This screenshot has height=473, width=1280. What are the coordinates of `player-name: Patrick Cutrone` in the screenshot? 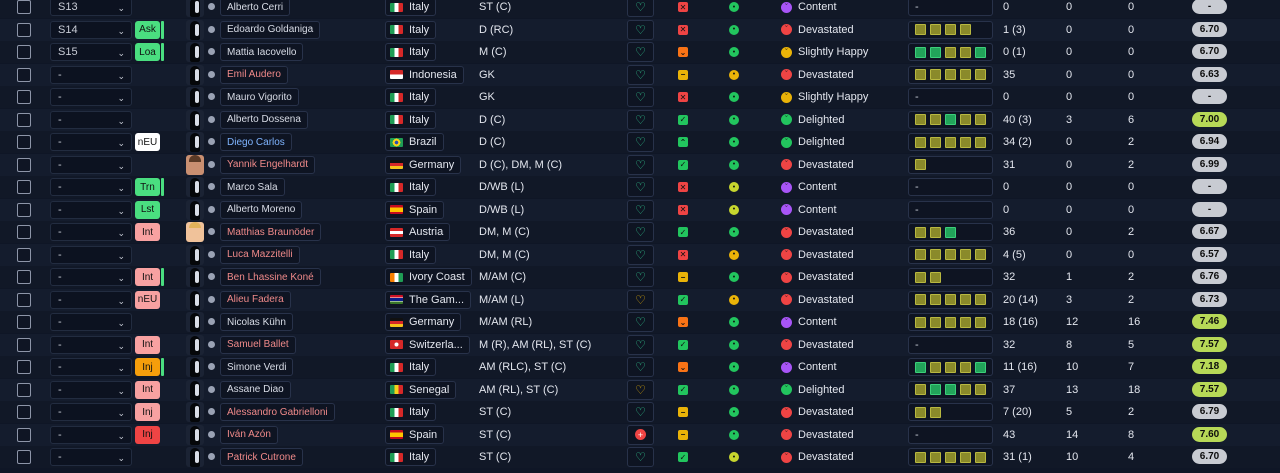 It's located at (261, 457).